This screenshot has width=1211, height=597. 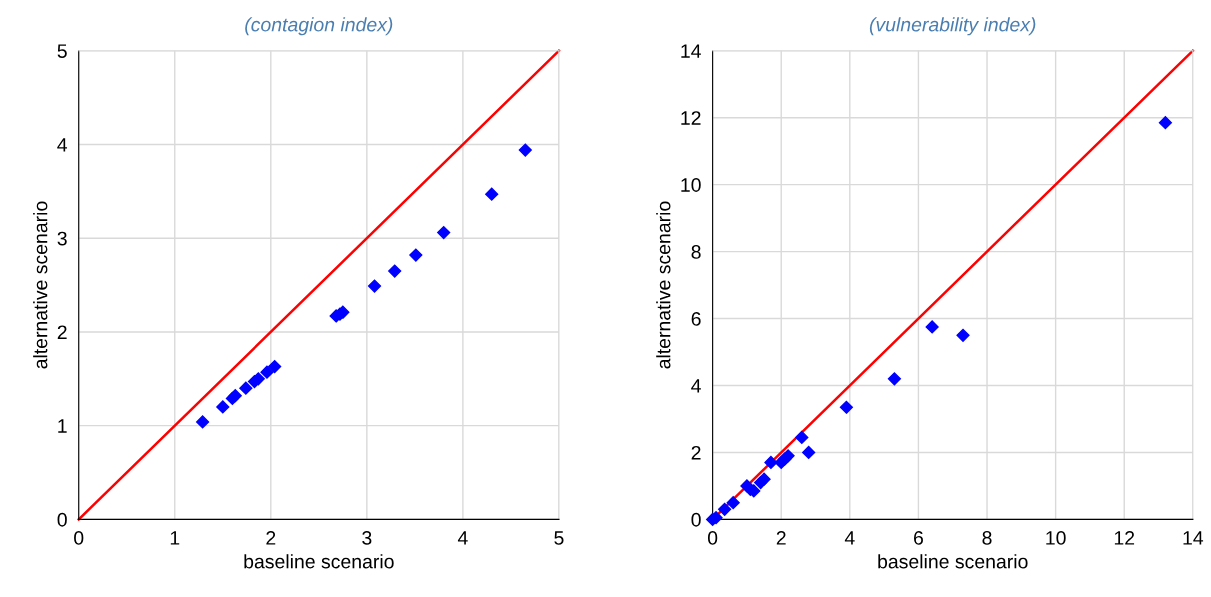 What do you see at coordinates (62, 426) in the screenshot?
I see `y-tick-label: 1` at bounding box center [62, 426].